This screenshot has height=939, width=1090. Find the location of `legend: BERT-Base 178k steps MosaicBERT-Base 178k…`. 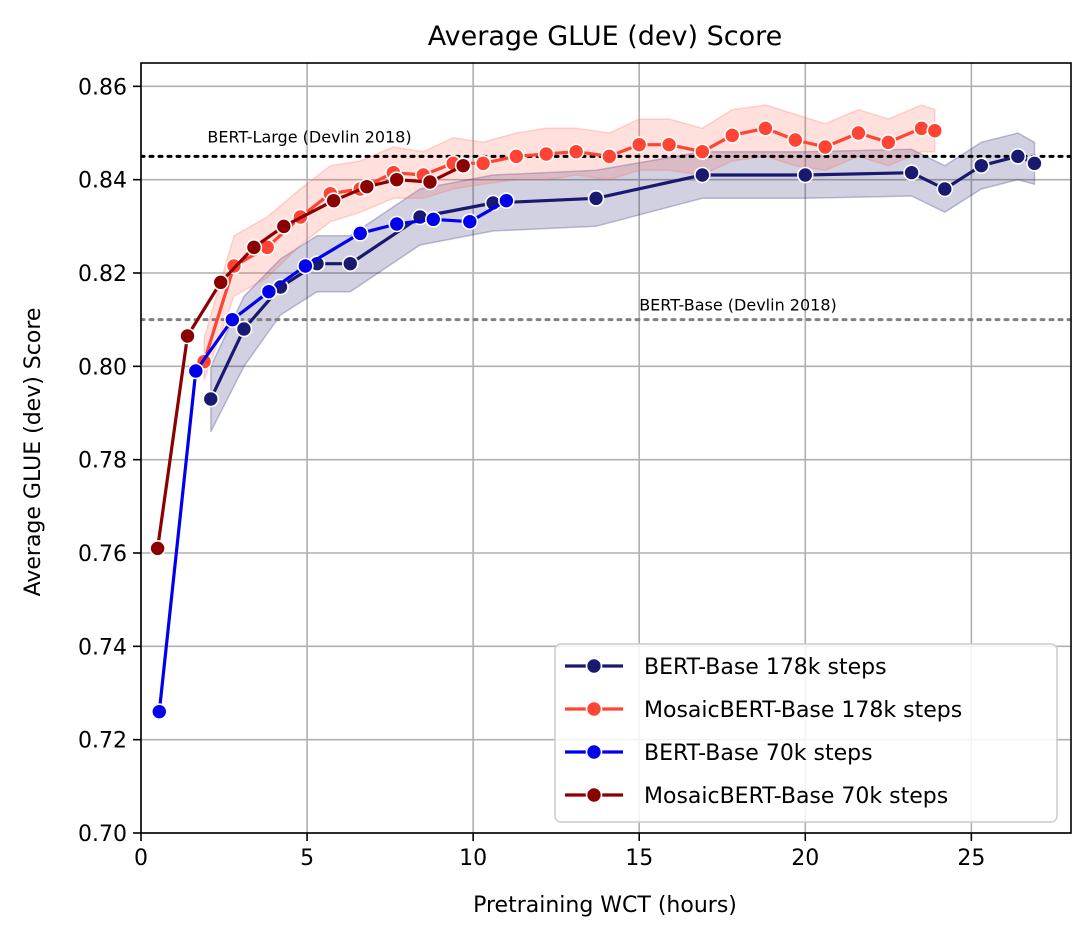

legend: BERT-Base 178k steps MosaicBERT-Base 178k… is located at coordinates (806, 733).